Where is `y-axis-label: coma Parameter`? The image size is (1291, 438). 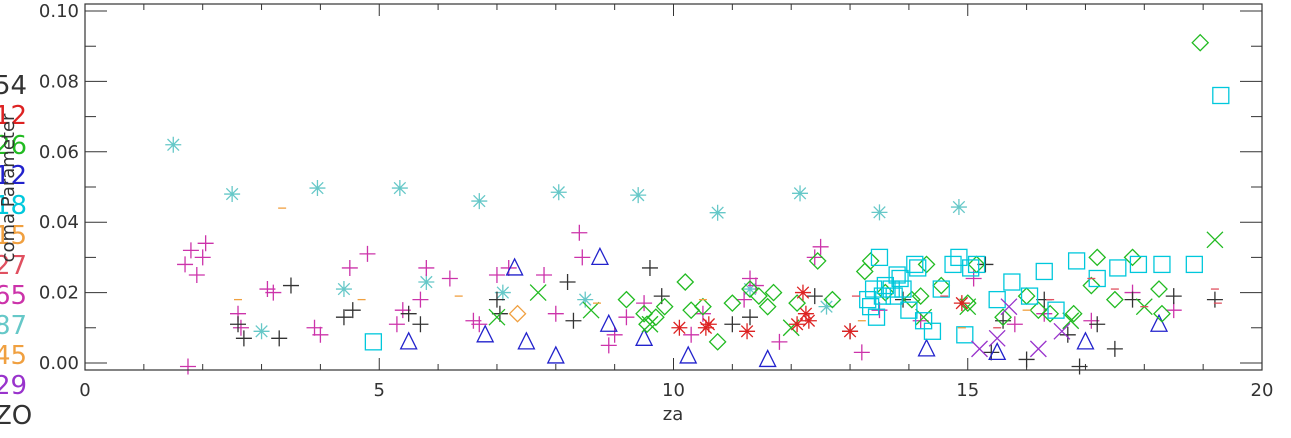 y-axis-label: coma Parameter is located at coordinates (9, 187).